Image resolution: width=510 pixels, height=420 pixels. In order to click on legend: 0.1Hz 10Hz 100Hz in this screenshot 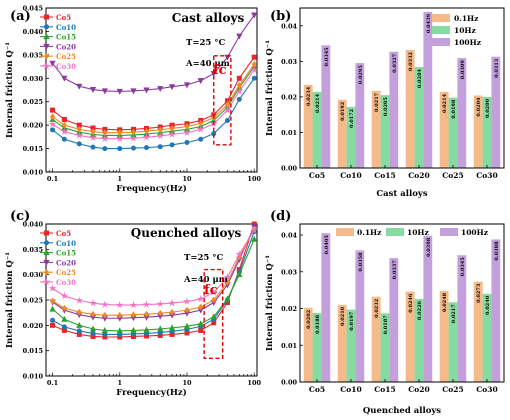, I will do `click(412, 232)`.